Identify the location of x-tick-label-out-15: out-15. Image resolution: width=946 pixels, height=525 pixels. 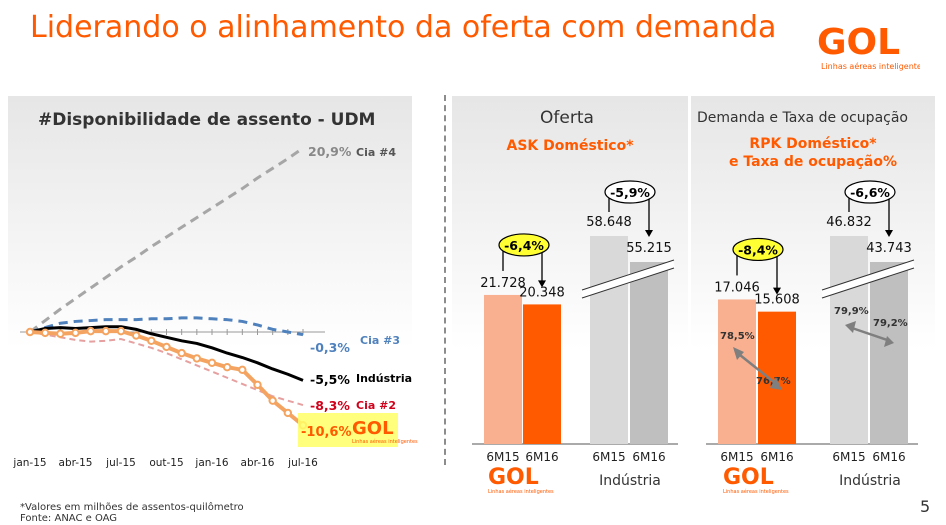
(166, 463).